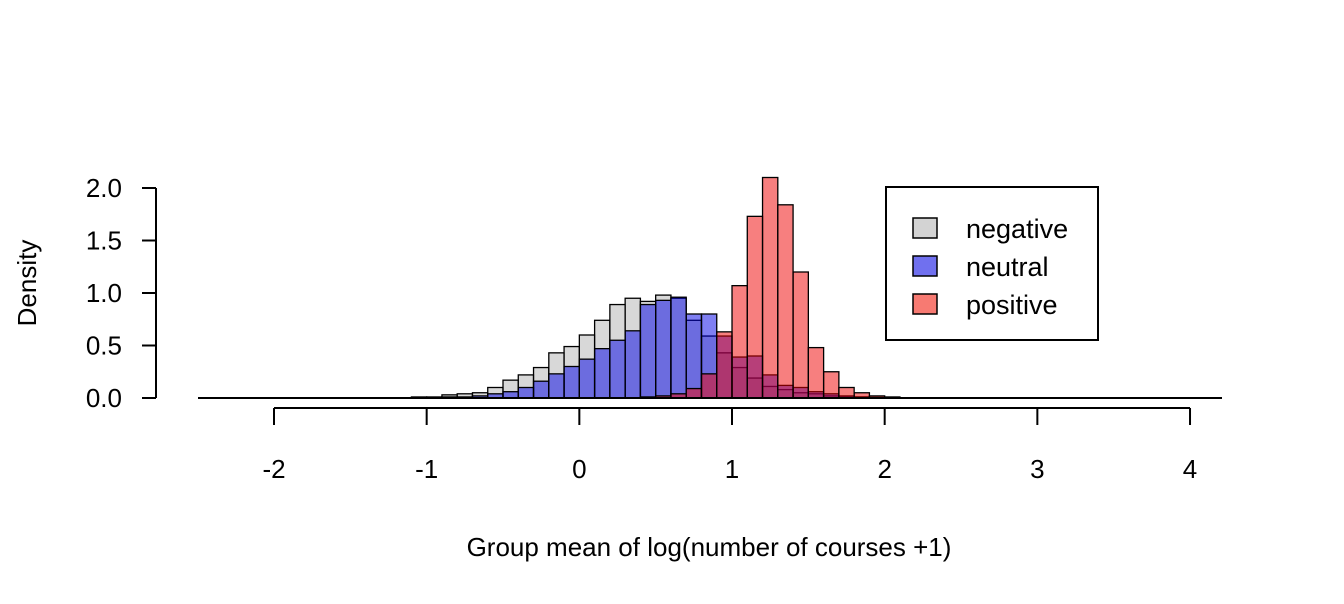 This screenshot has width=1344, height=604. Describe the element at coordinates (1012, 305) in the screenshot. I see `legend-label: positive` at that location.